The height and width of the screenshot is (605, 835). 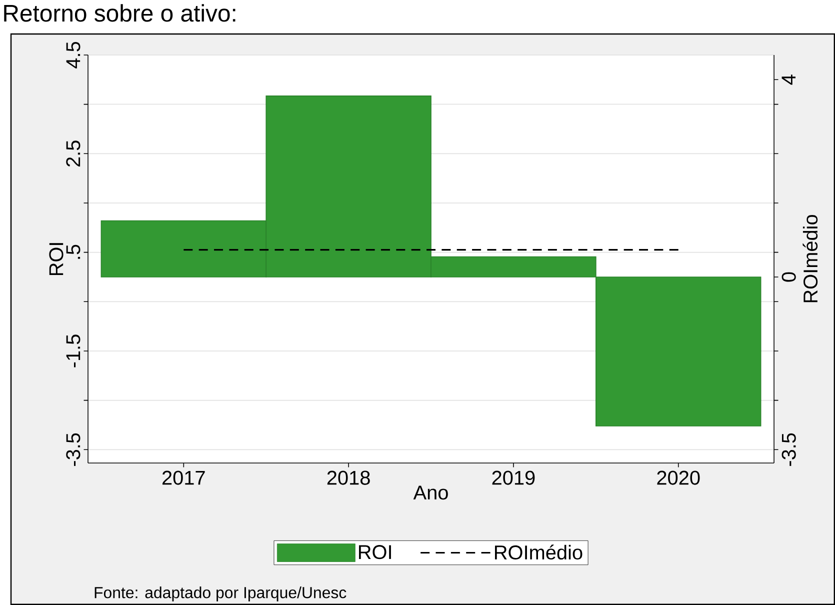 What do you see at coordinates (810, 258) in the screenshot?
I see `y2-axis-title: ROImédio` at bounding box center [810, 258].